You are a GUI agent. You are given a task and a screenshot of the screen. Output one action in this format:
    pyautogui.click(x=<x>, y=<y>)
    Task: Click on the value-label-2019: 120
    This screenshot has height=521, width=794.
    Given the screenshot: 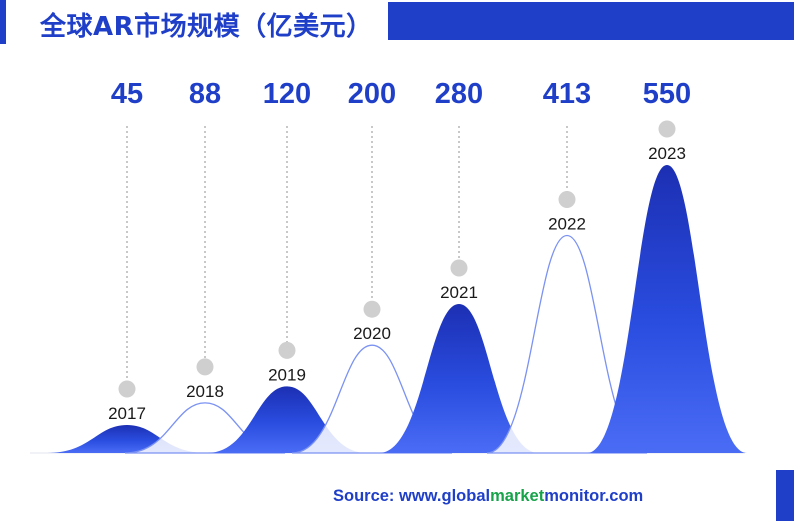 What is the action you would take?
    pyautogui.click(x=287, y=94)
    